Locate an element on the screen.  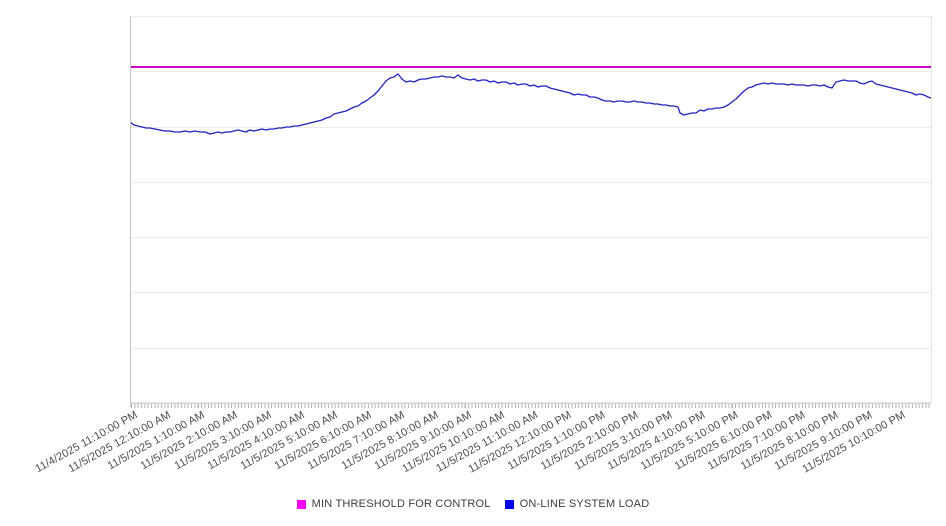
legend-item-min-threshold: MIN THRESHOLD FOR CONTROL is located at coordinates (393, 504).